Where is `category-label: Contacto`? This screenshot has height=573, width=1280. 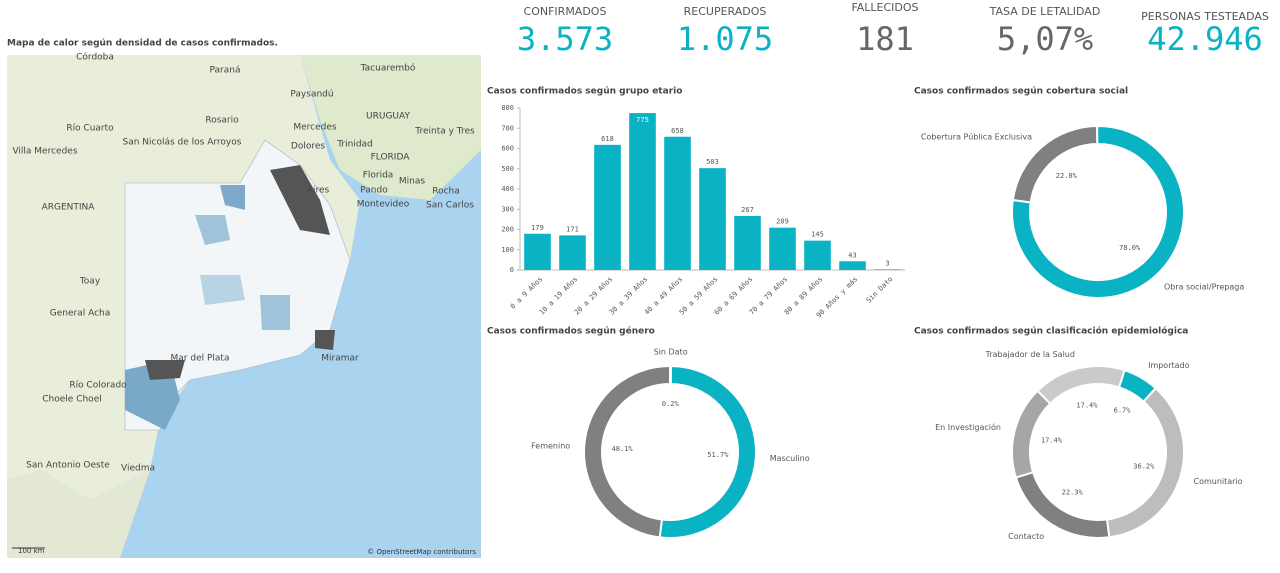 category-label: Contacto is located at coordinates (1026, 536).